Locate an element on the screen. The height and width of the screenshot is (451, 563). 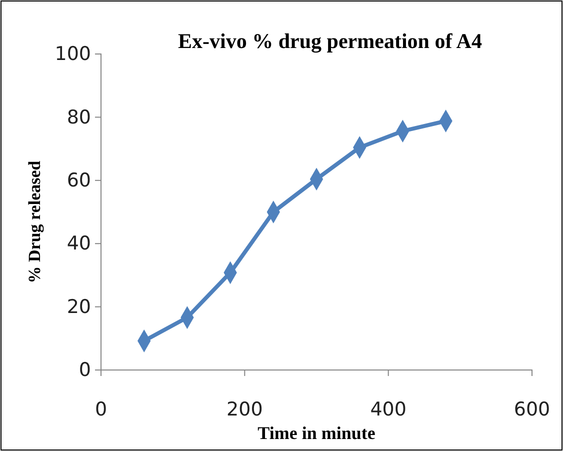
x-tick-label: 400 is located at coordinates (388, 409).